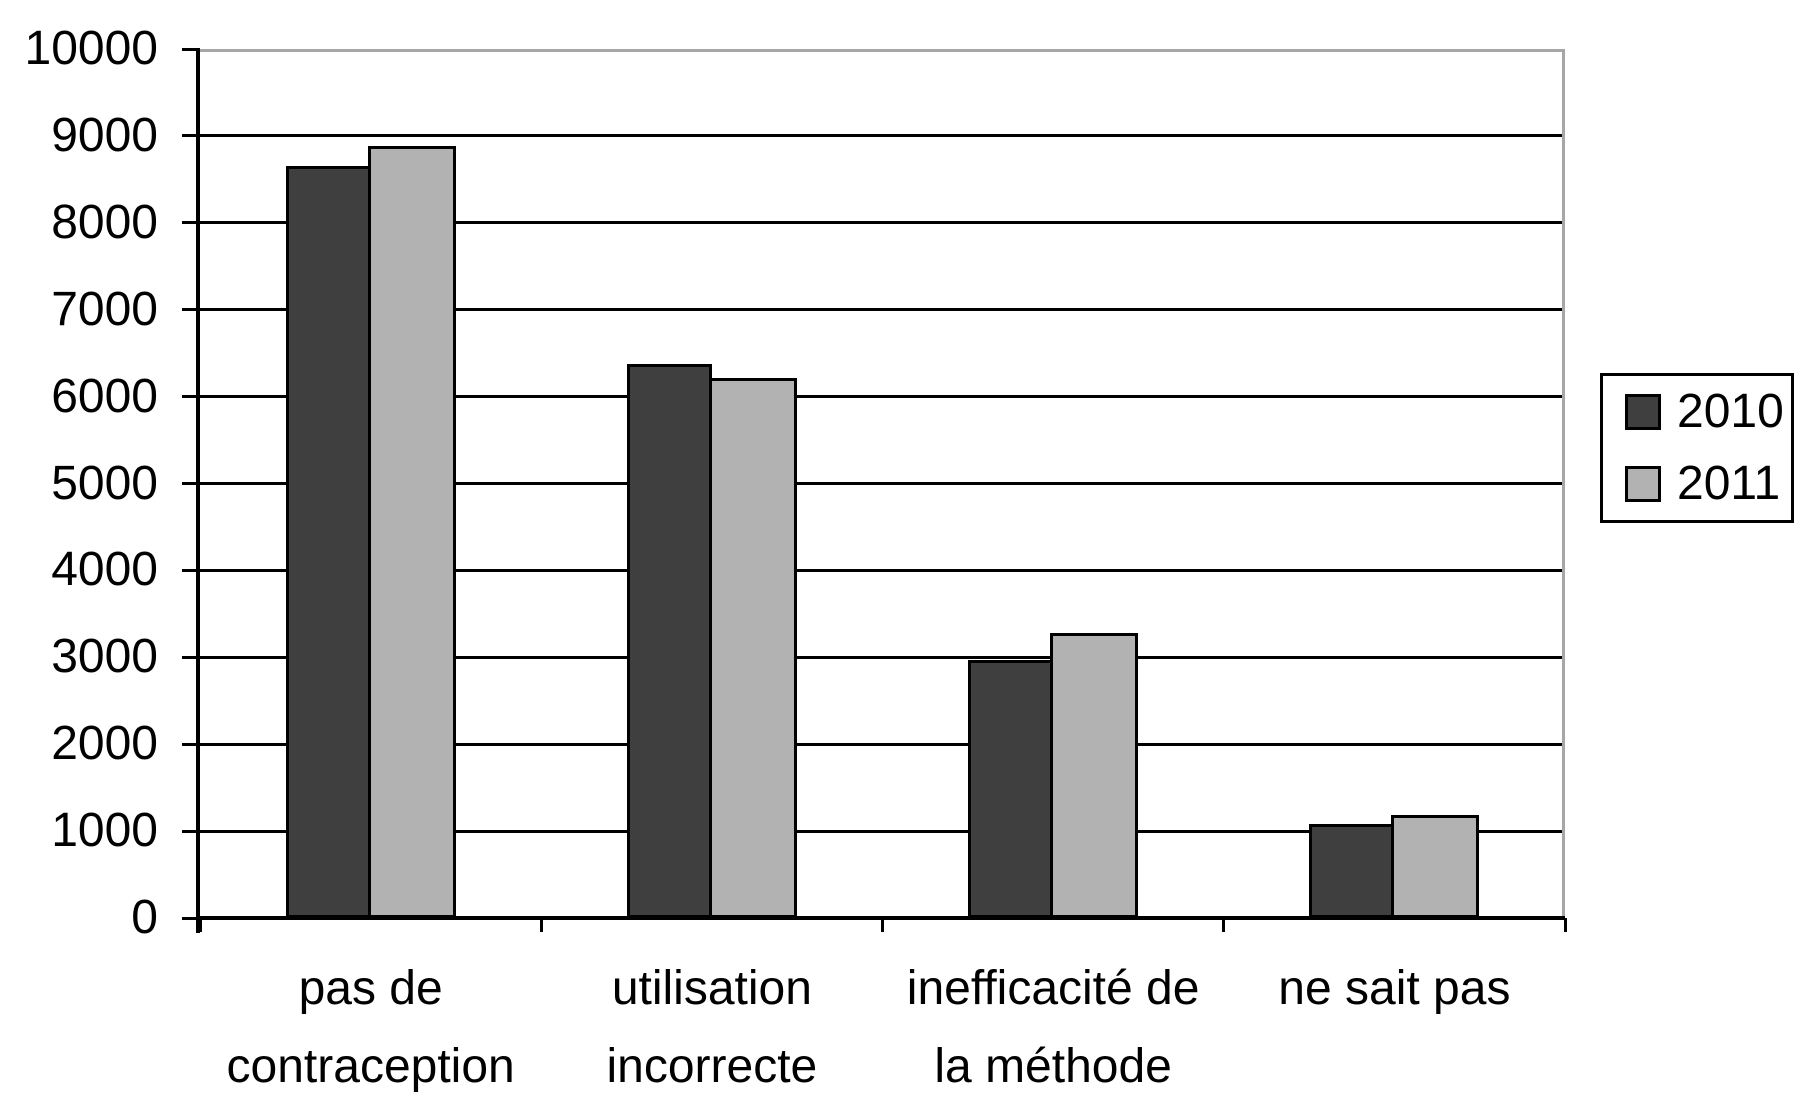 This screenshot has height=1110, width=1818. Describe the element at coordinates (1011, 788) in the screenshot. I see `bar-inefficacité-de-la-méthode-2010` at that location.